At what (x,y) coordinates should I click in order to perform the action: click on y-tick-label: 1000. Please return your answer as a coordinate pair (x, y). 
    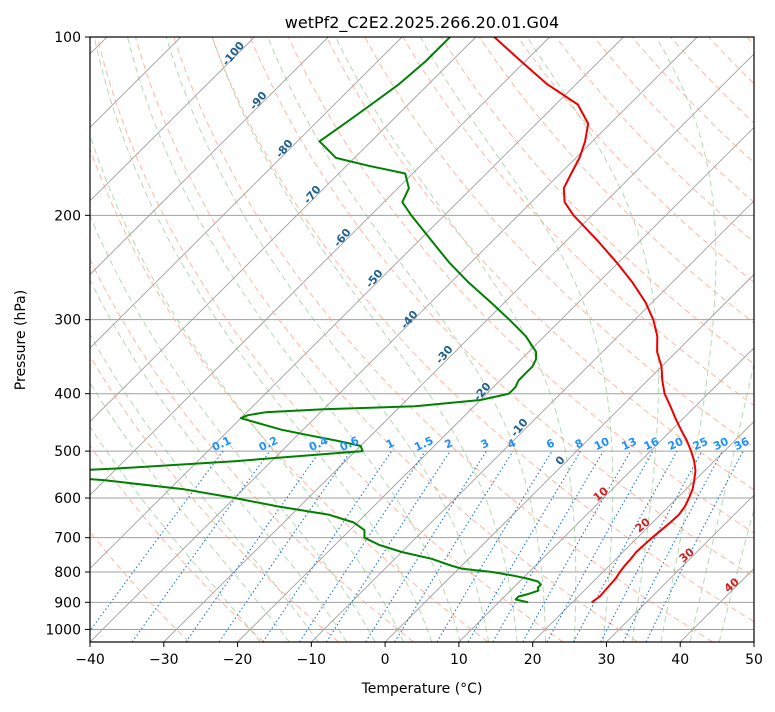
    Looking at the image, I should click on (63, 630).